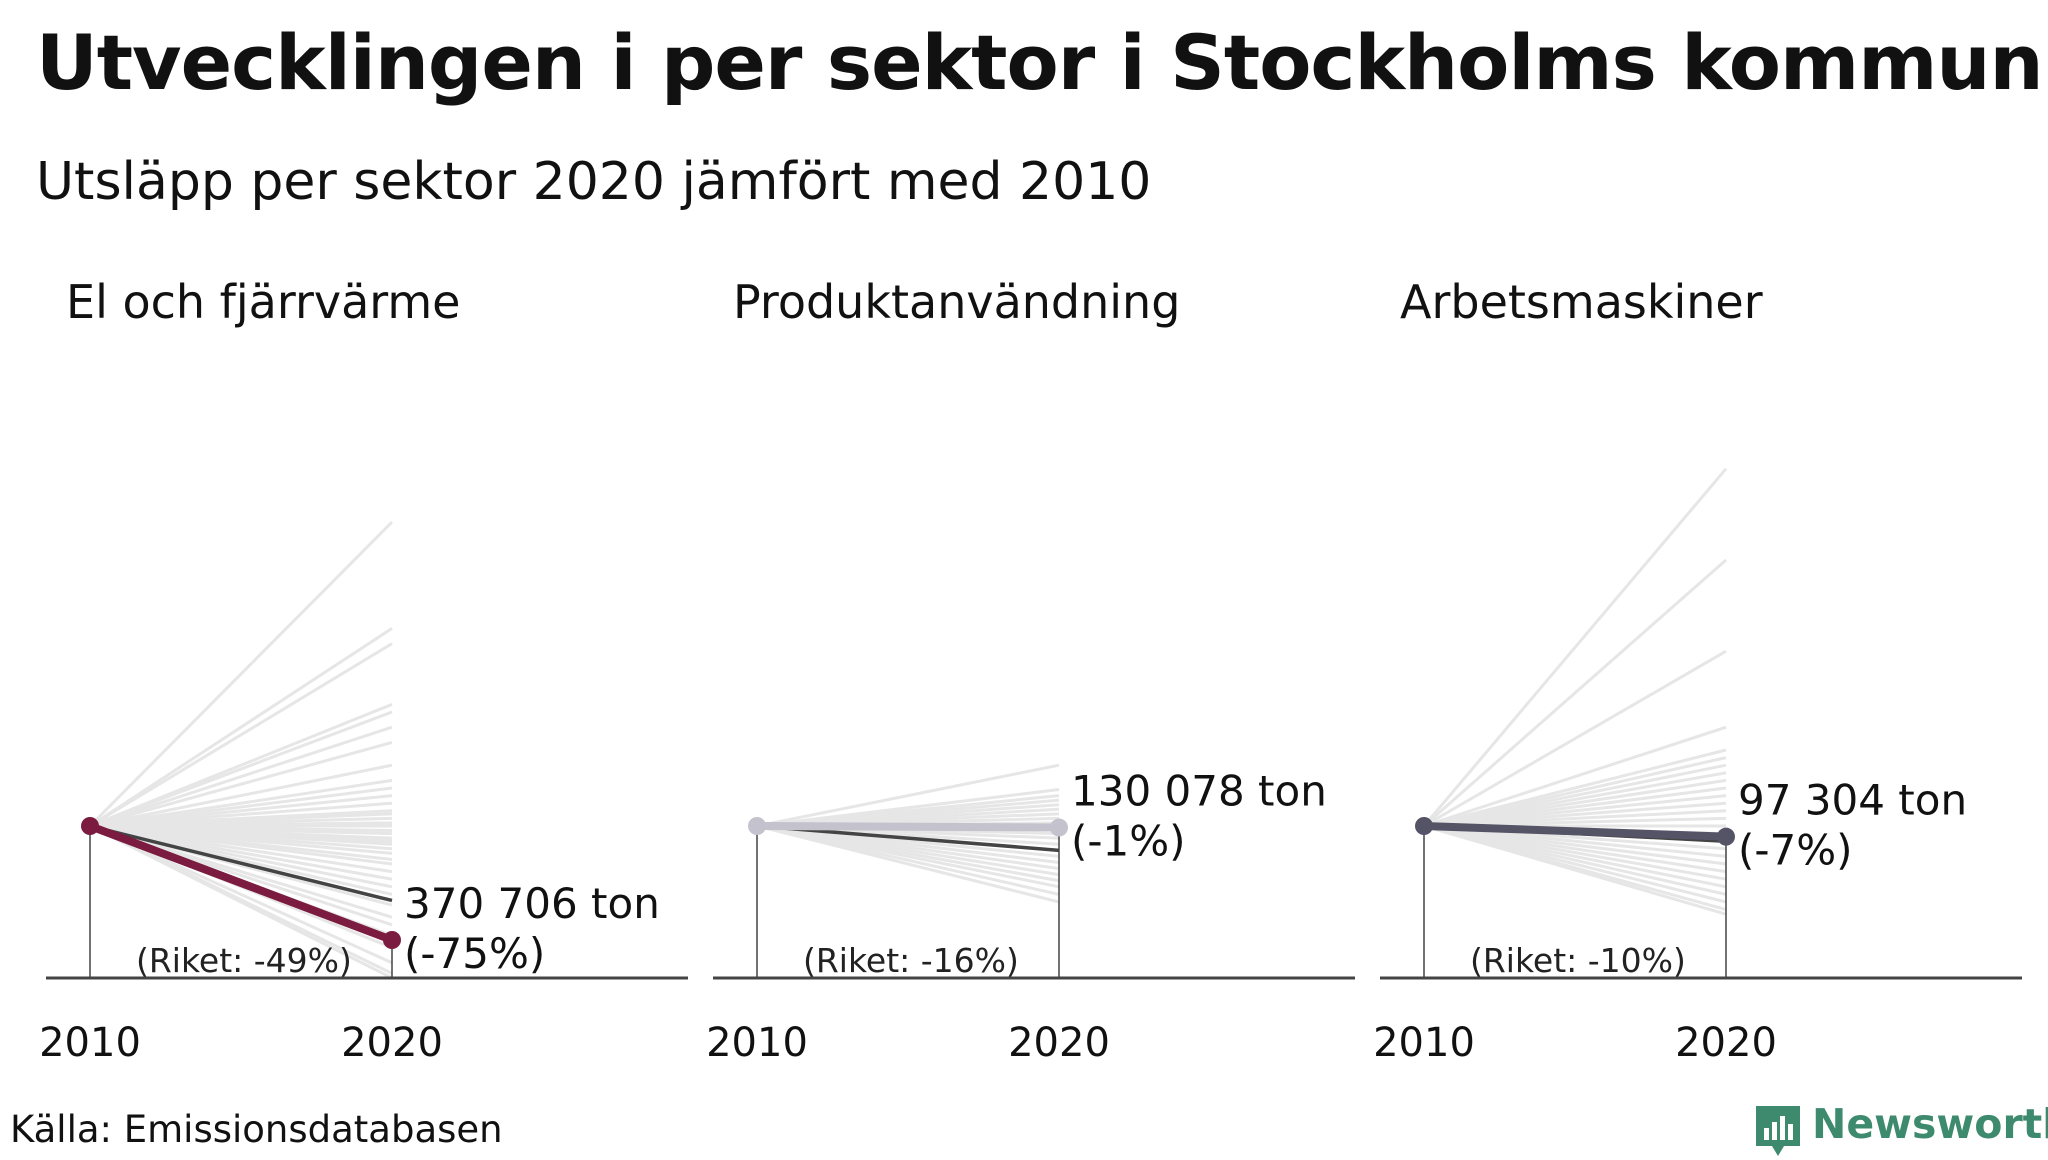  What do you see at coordinates (956, 302) in the screenshot?
I see `panel-title: Produktanvändning` at bounding box center [956, 302].